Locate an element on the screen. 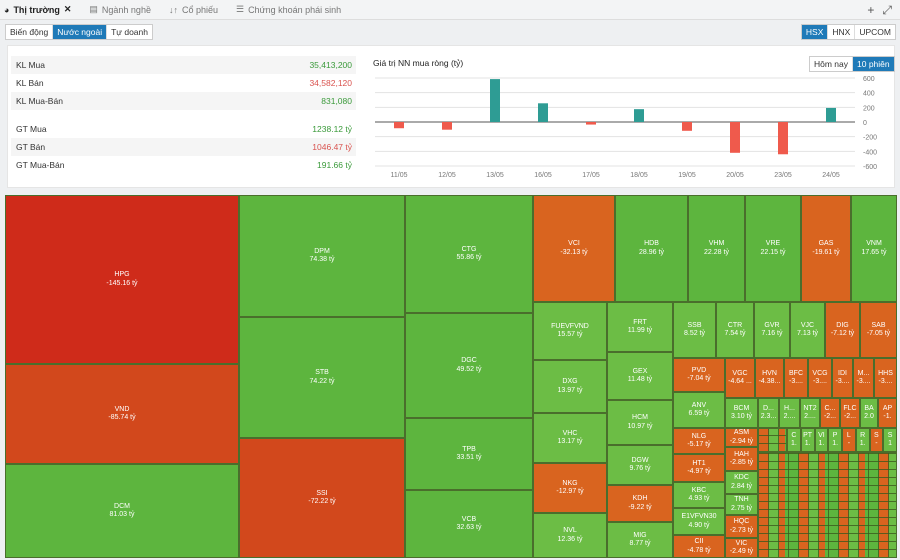 The width and height of the screenshot is (900, 560). period-today: Hôm nay is located at coordinates (832, 64).